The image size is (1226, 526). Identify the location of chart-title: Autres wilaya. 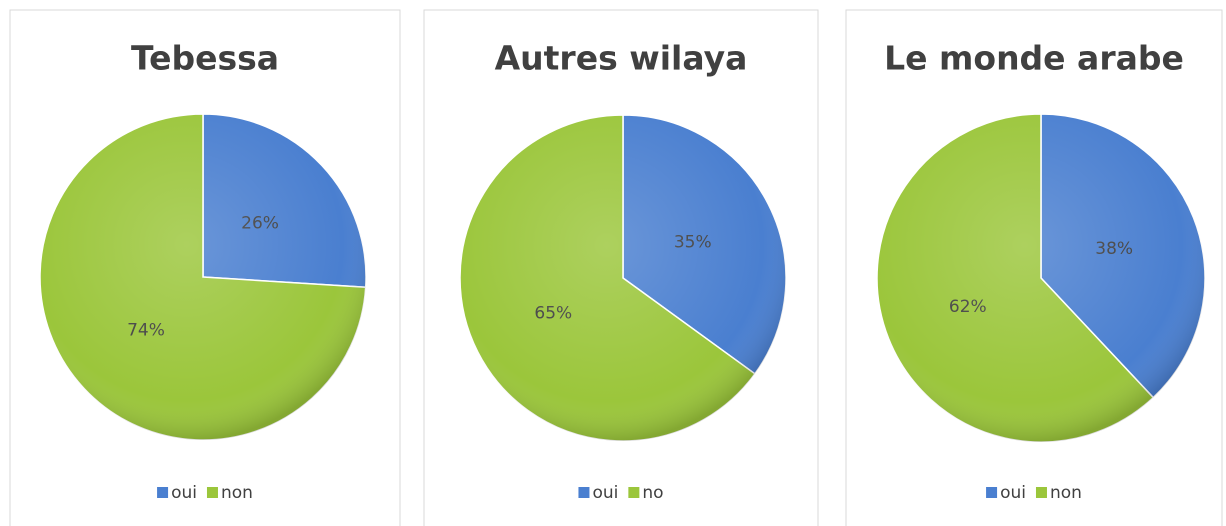
(621, 58).